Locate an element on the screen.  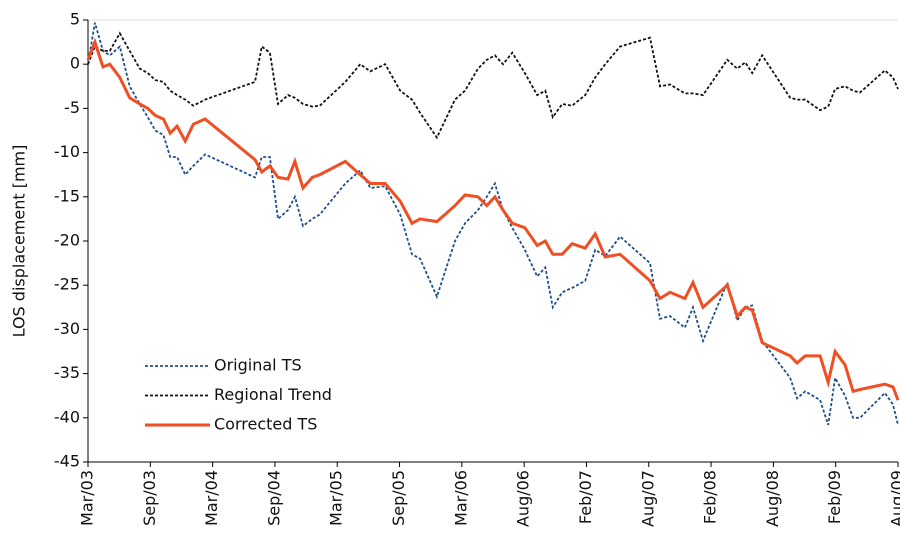
y-tick-label: -15 is located at coordinates (67, 195).